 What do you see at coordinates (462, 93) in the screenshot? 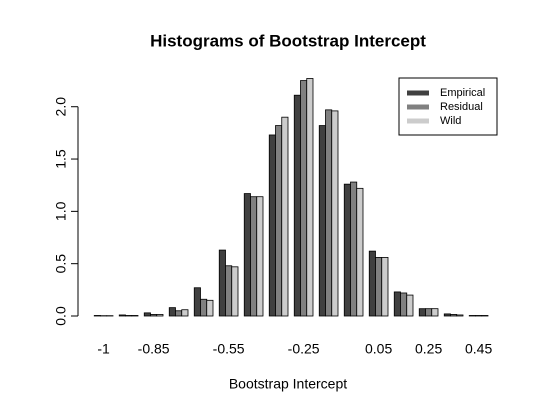
I see `legend-label: Empirical` at bounding box center [462, 93].